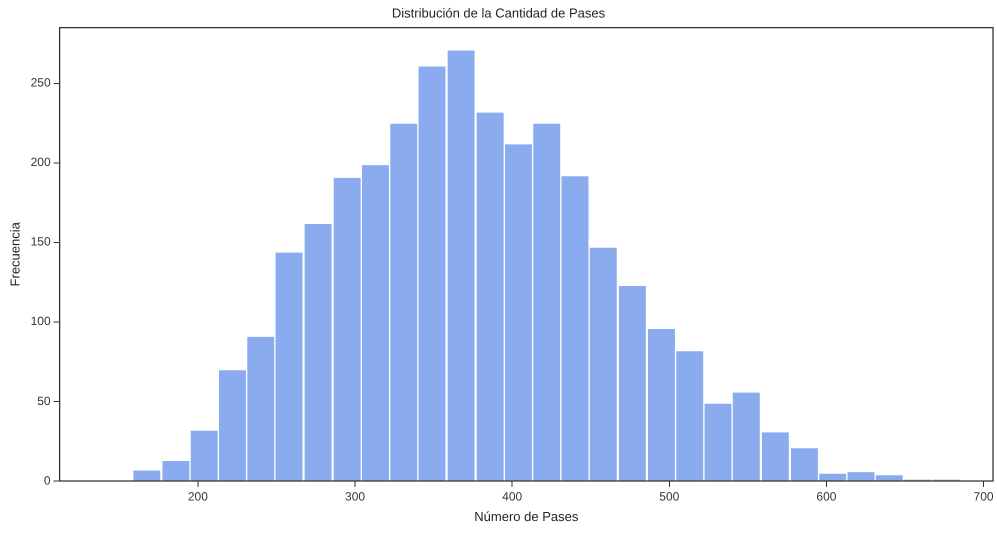 This screenshot has width=997, height=533. Describe the element at coordinates (47, 480) in the screenshot. I see `y-tick-label: 0` at that location.